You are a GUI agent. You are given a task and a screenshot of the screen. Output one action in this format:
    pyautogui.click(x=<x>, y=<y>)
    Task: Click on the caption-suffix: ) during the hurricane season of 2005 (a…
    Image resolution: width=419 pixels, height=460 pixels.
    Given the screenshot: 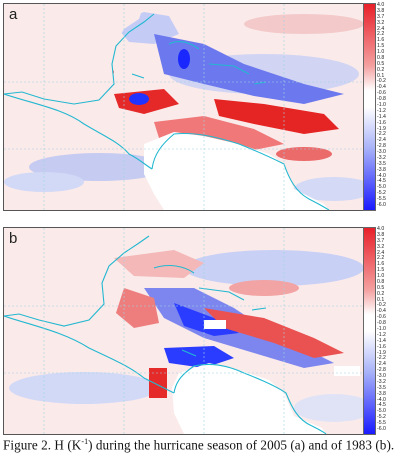 What is the action you would take?
    pyautogui.click(x=241, y=445)
    